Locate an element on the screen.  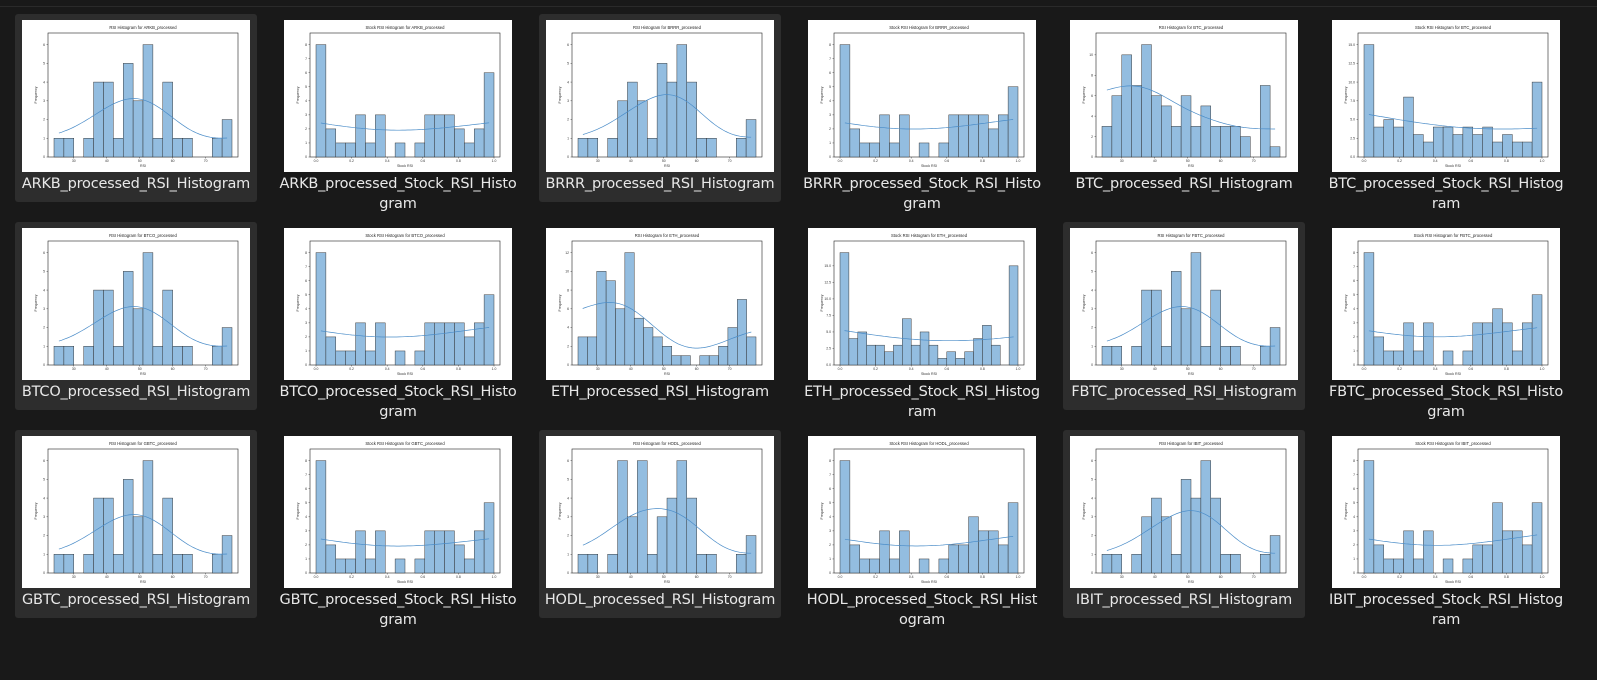
chart-title: Stock RSI Histogram for ARKB_processed is located at coordinates (406, 27).